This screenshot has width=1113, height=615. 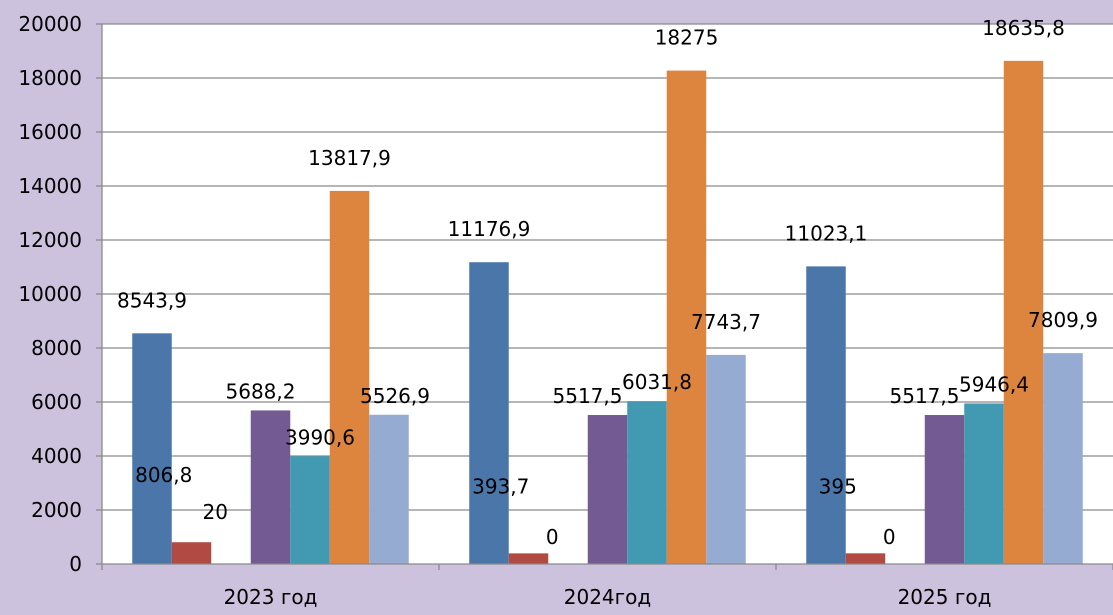 What do you see at coordinates (261, 391) in the screenshot?
I see `data-label: 5688,2` at bounding box center [261, 391].